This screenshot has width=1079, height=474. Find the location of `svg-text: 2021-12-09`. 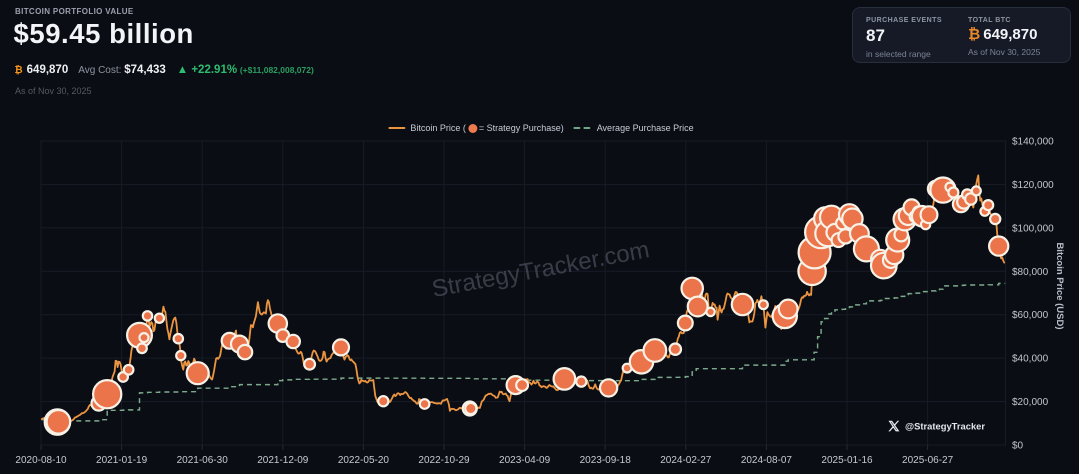

svg-text: 2021-12-09 is located at coordinates (283, 460).